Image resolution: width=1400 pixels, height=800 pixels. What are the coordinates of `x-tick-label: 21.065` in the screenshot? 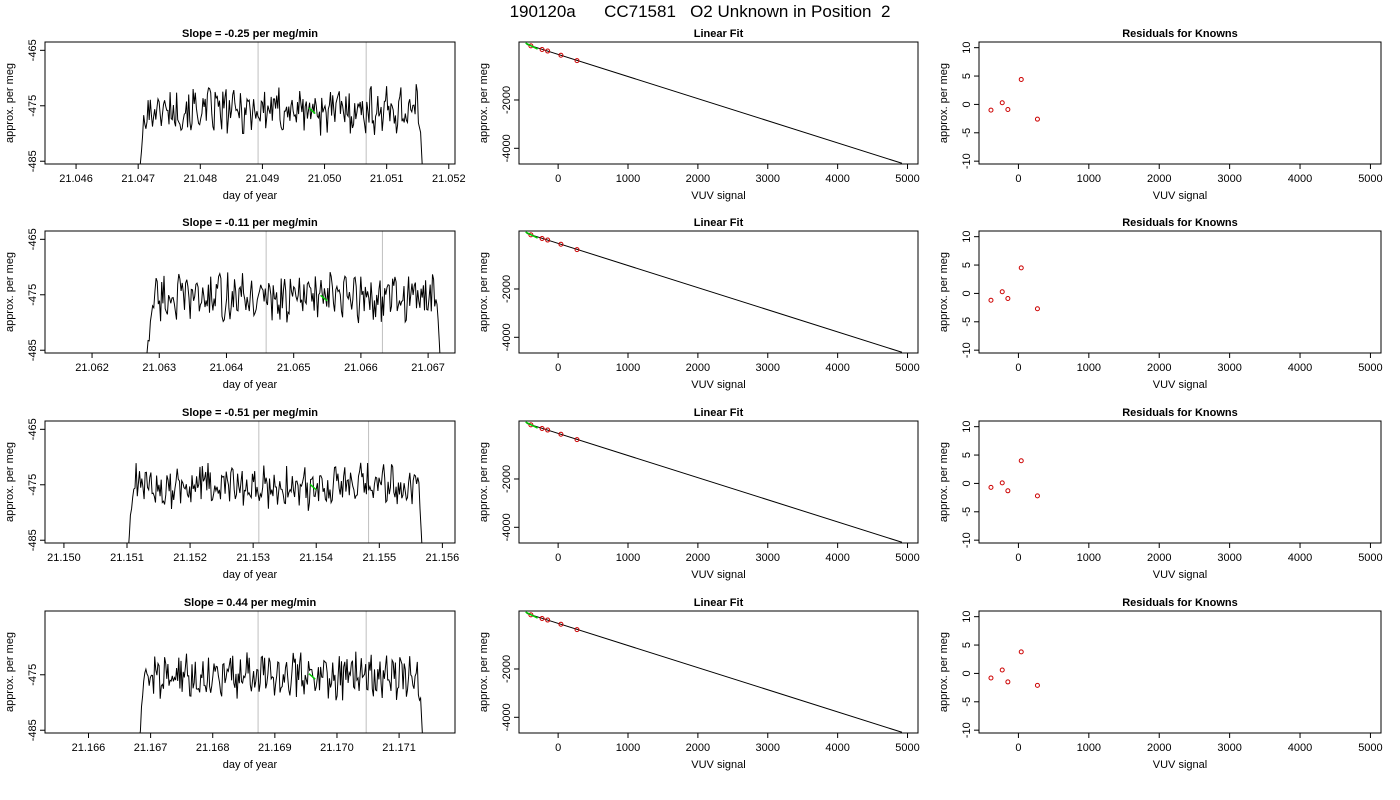 It's located at (294, 368).